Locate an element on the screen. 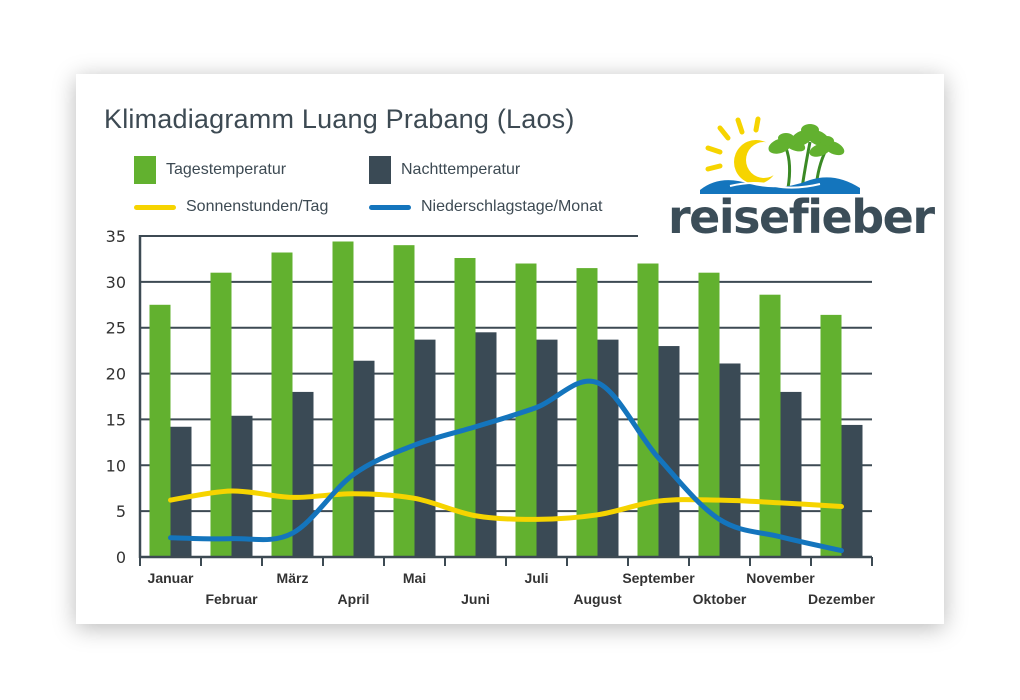 The image size is (1020, 700). bar-tagestemperatur-september is located at coordinates (648, 410).